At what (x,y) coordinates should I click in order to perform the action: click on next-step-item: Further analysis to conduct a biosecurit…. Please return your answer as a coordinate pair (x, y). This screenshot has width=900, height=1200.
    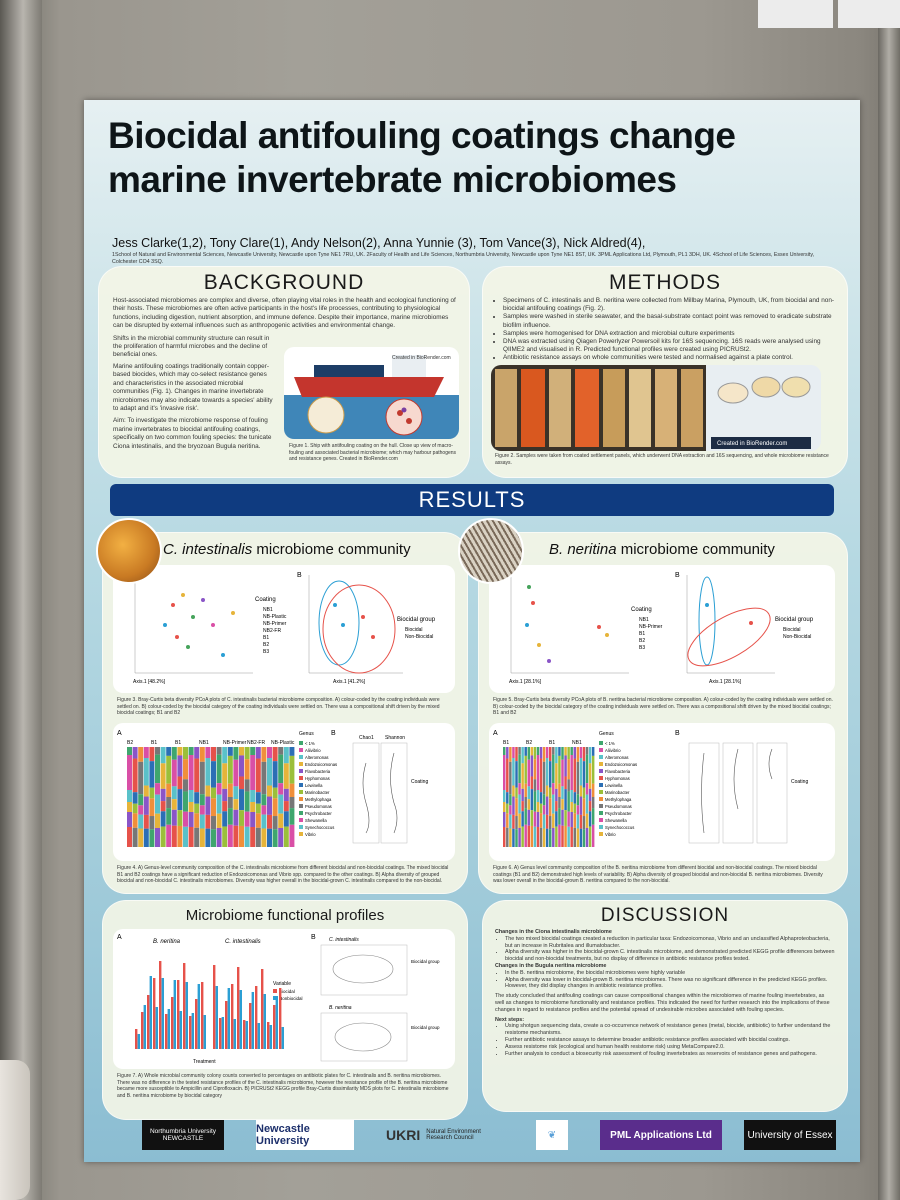
    Looking at the image, I should click on (670, 1054).